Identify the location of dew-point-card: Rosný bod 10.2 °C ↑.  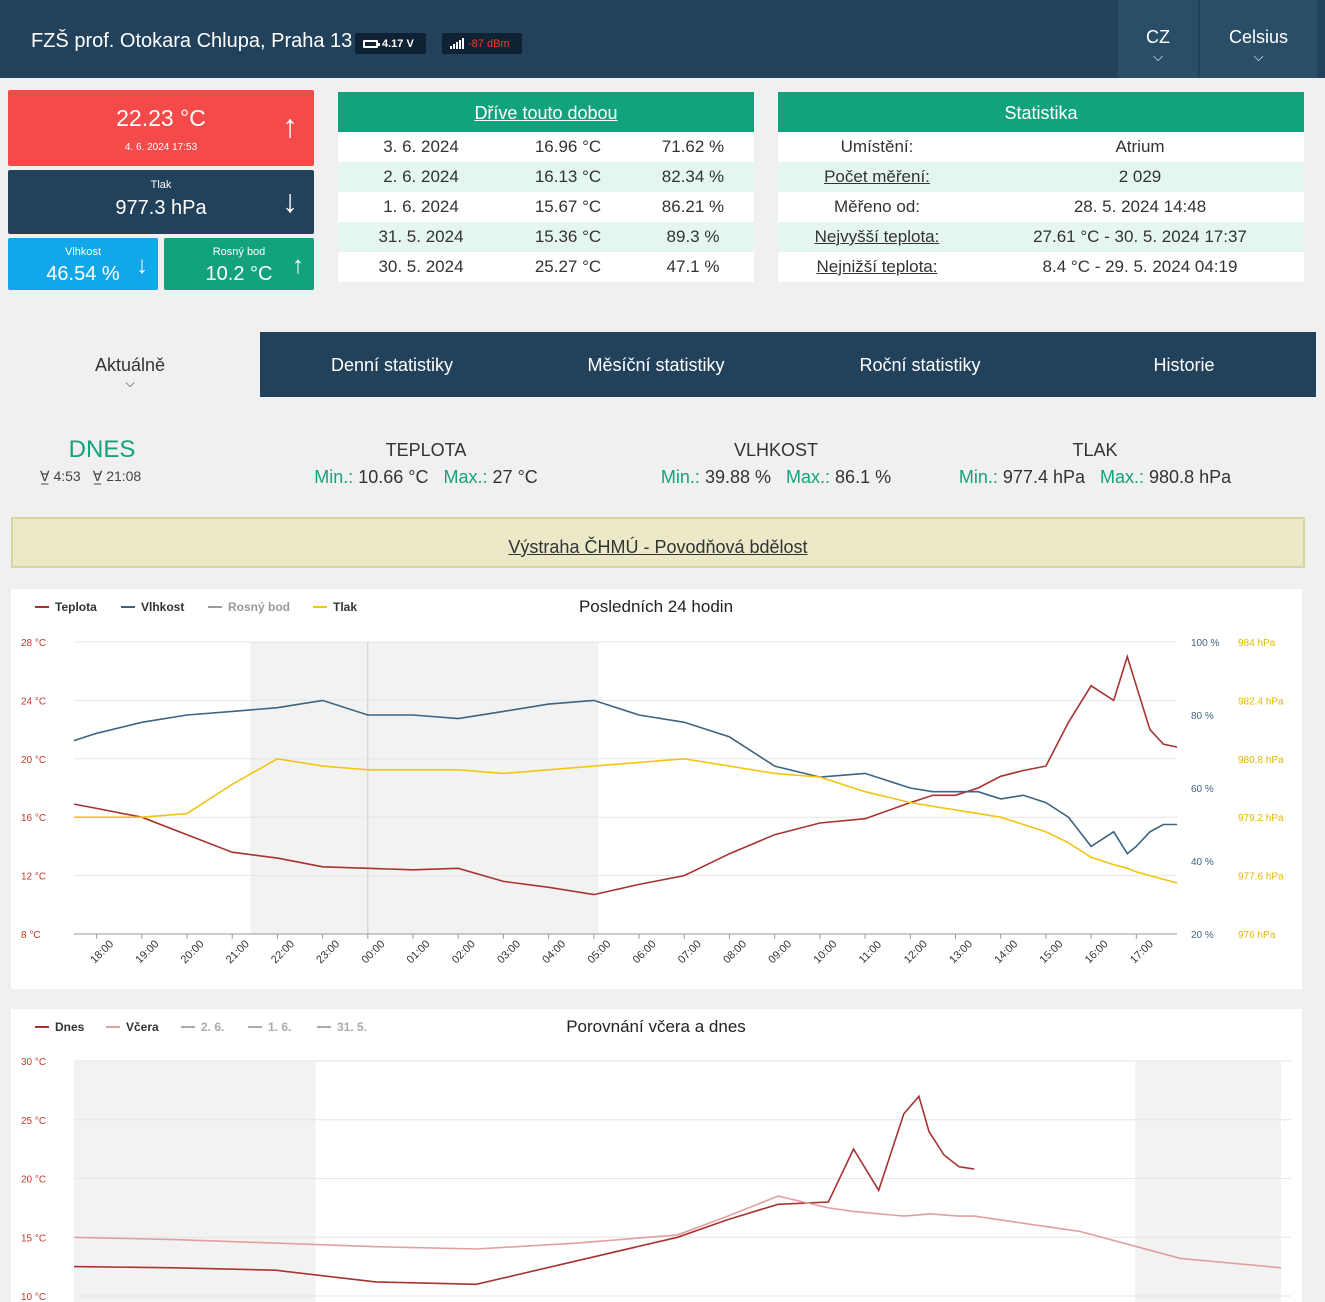
(239, 264).